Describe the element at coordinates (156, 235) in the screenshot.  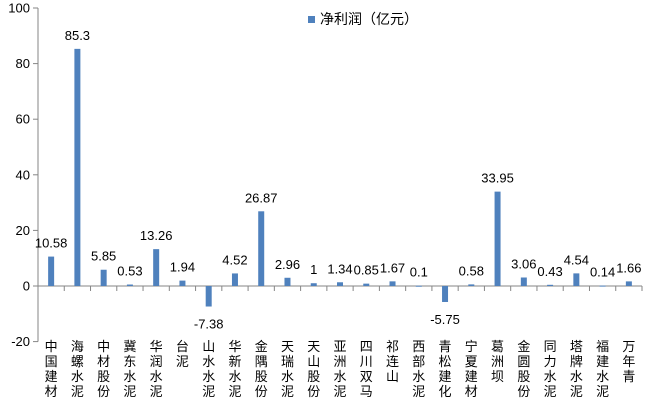
I see `data-label: 13.26` at that location.